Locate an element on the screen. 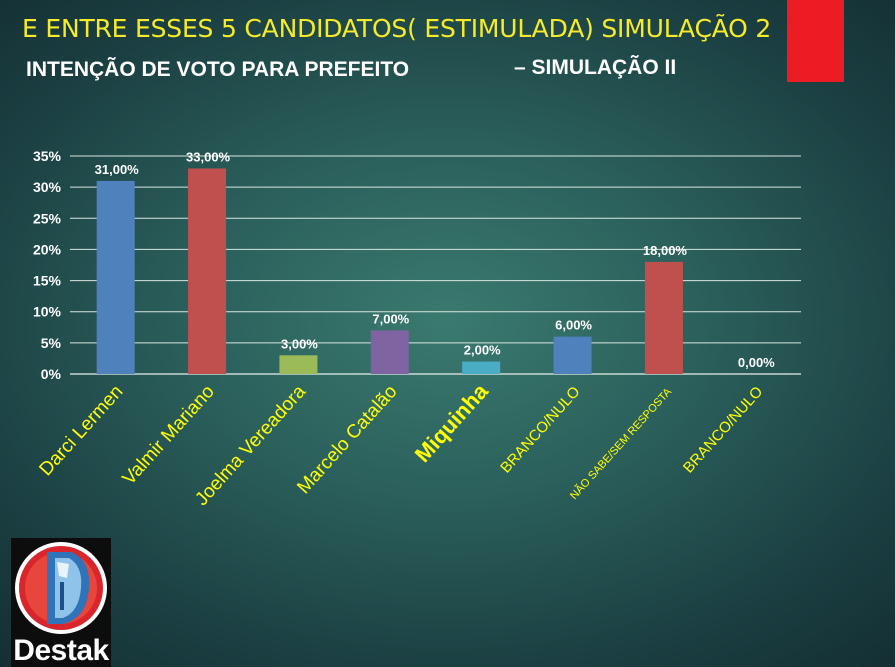 Image resolution: width=895 pixels, height=667 pixels. logo-text: Destak is located at coordinates (61, 650).